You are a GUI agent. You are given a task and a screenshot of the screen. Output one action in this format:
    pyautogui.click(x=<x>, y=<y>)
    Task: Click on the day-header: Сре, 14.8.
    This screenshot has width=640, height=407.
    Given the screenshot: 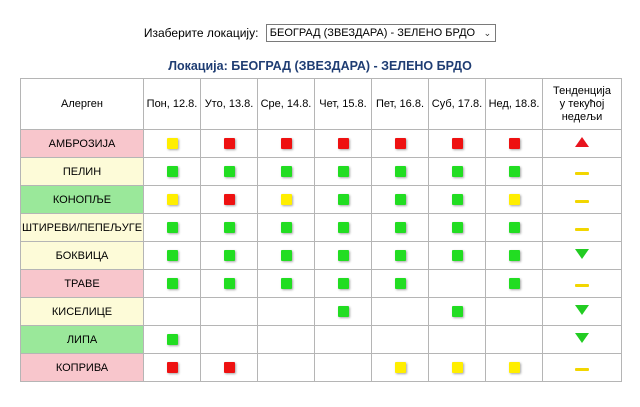 What is the action you would take?
    pyautogui.click(x=286, y=104)
    